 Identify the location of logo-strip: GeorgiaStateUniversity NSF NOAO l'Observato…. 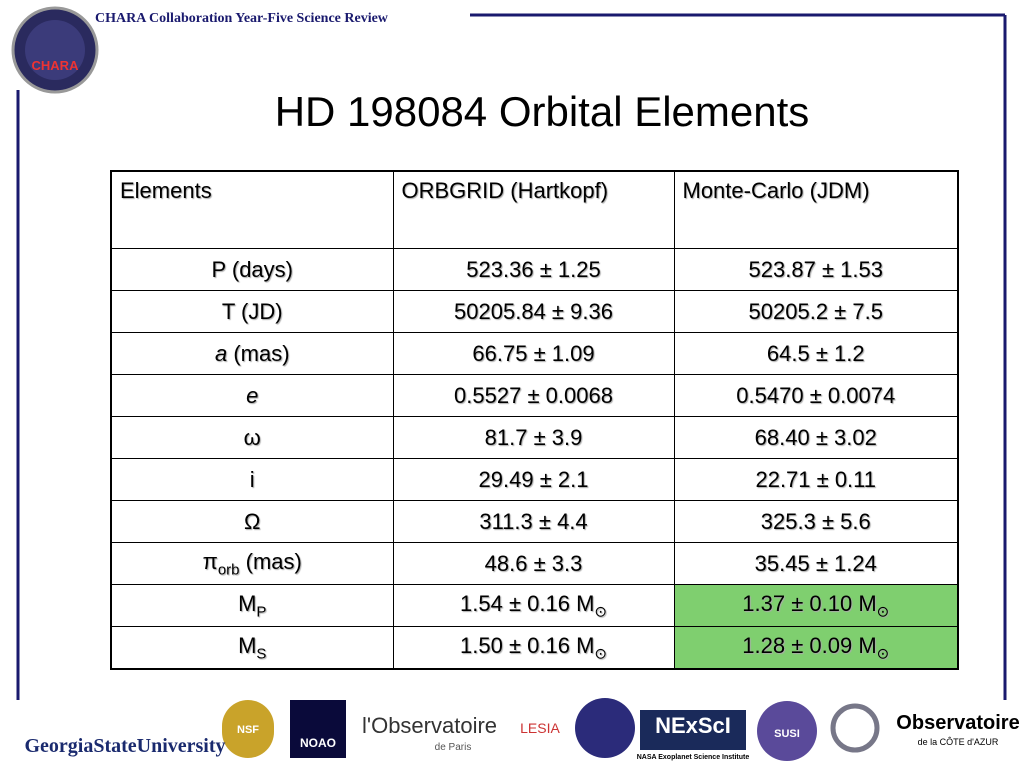
(522, 729).